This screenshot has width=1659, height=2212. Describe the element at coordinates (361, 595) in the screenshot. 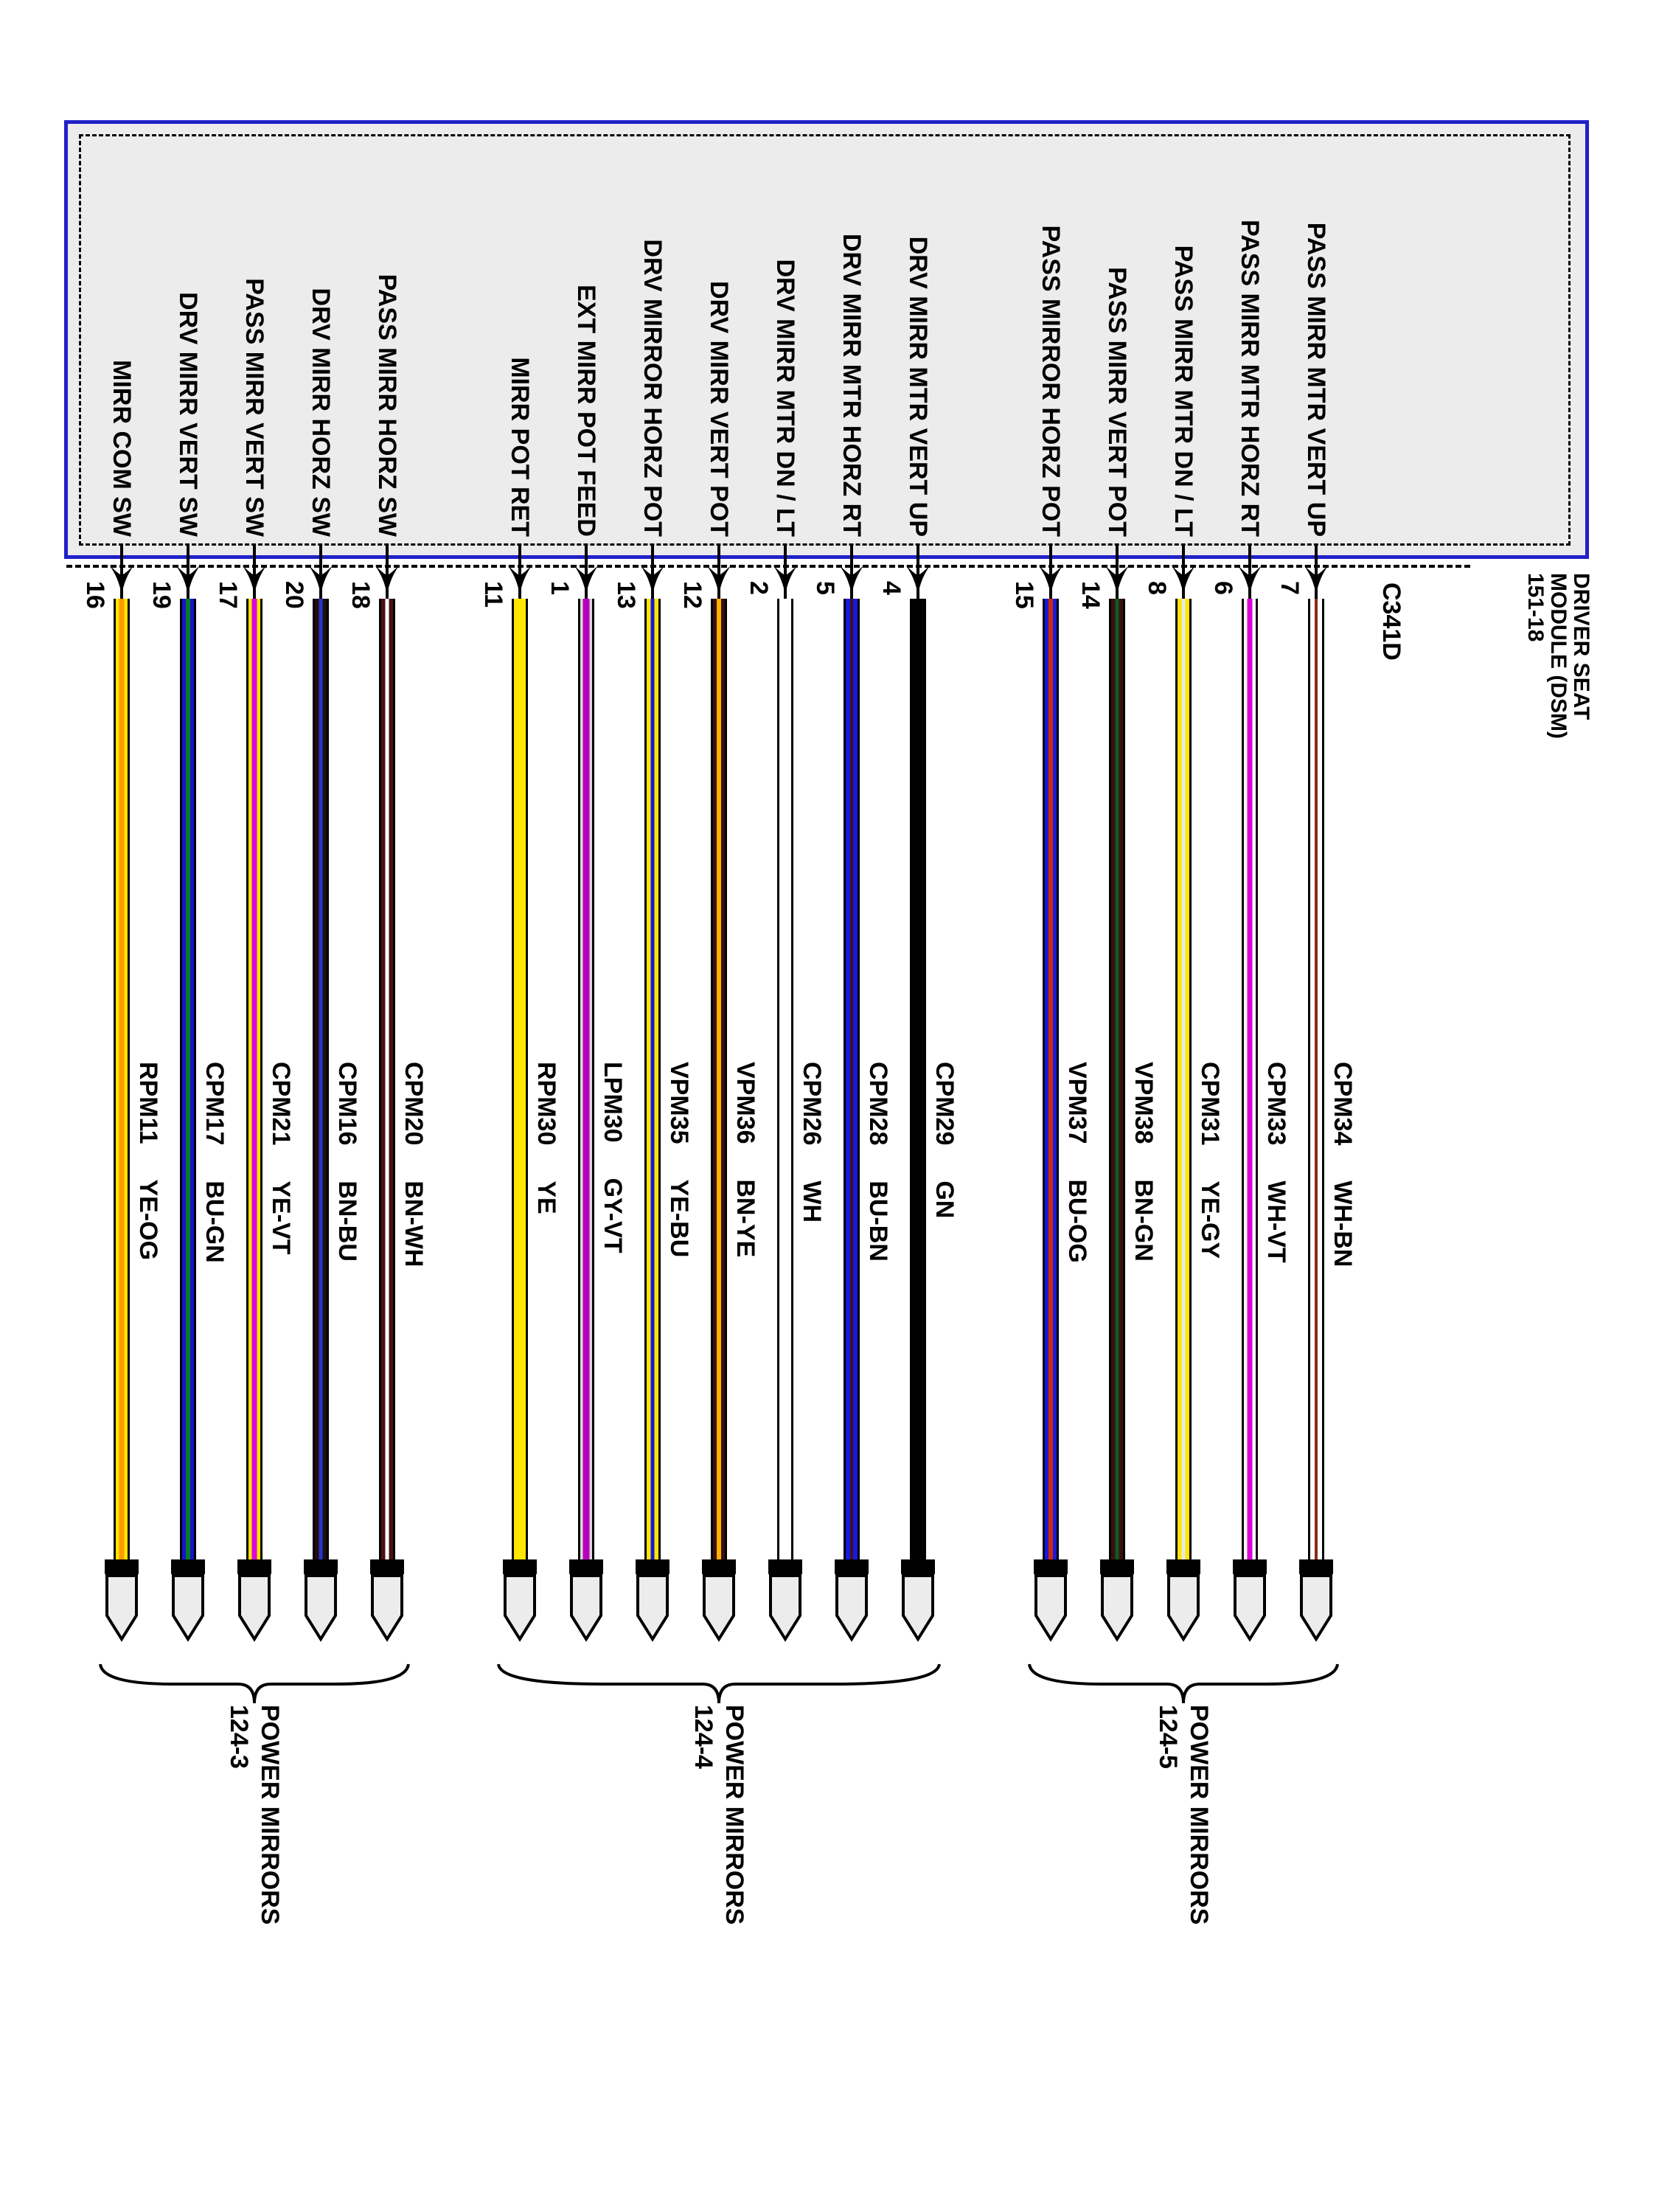

I see `wire-pin-number: 18` at that location.